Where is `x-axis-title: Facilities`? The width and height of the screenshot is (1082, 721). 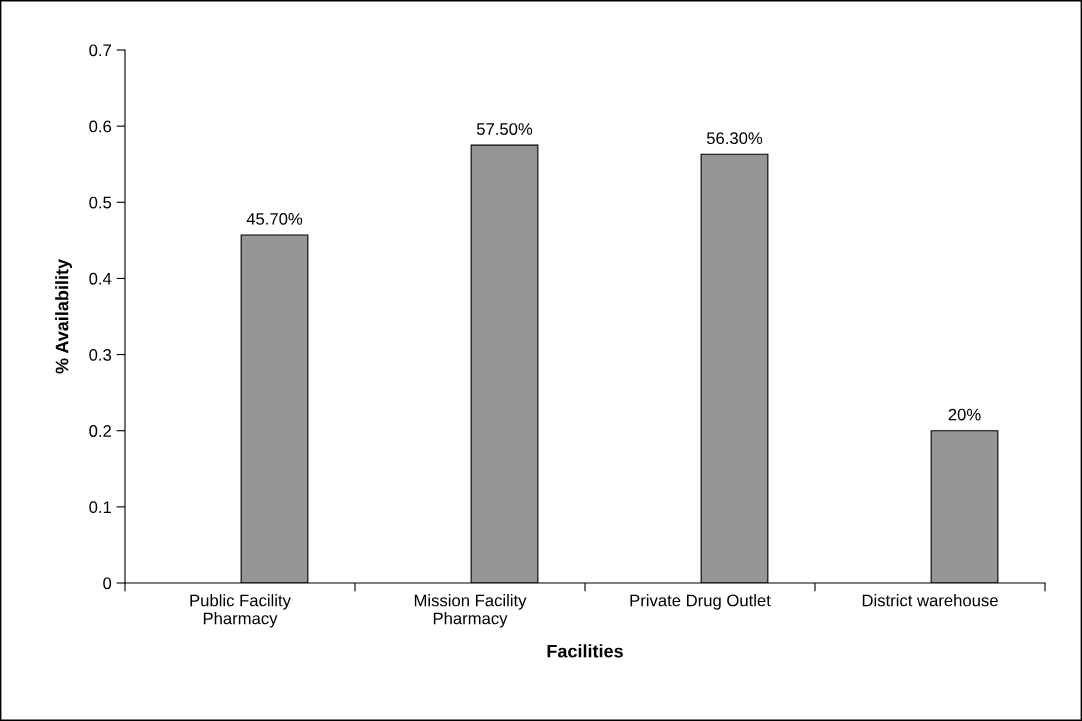 x-axis-title: Facilities is located at coordinates (585, 651).